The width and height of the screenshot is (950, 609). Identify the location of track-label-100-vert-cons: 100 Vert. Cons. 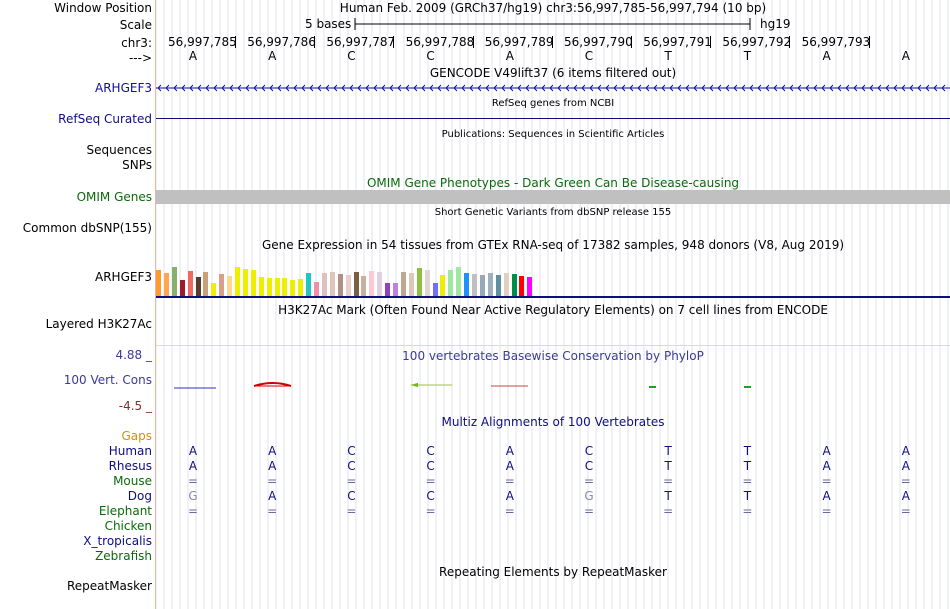
(107, 380).